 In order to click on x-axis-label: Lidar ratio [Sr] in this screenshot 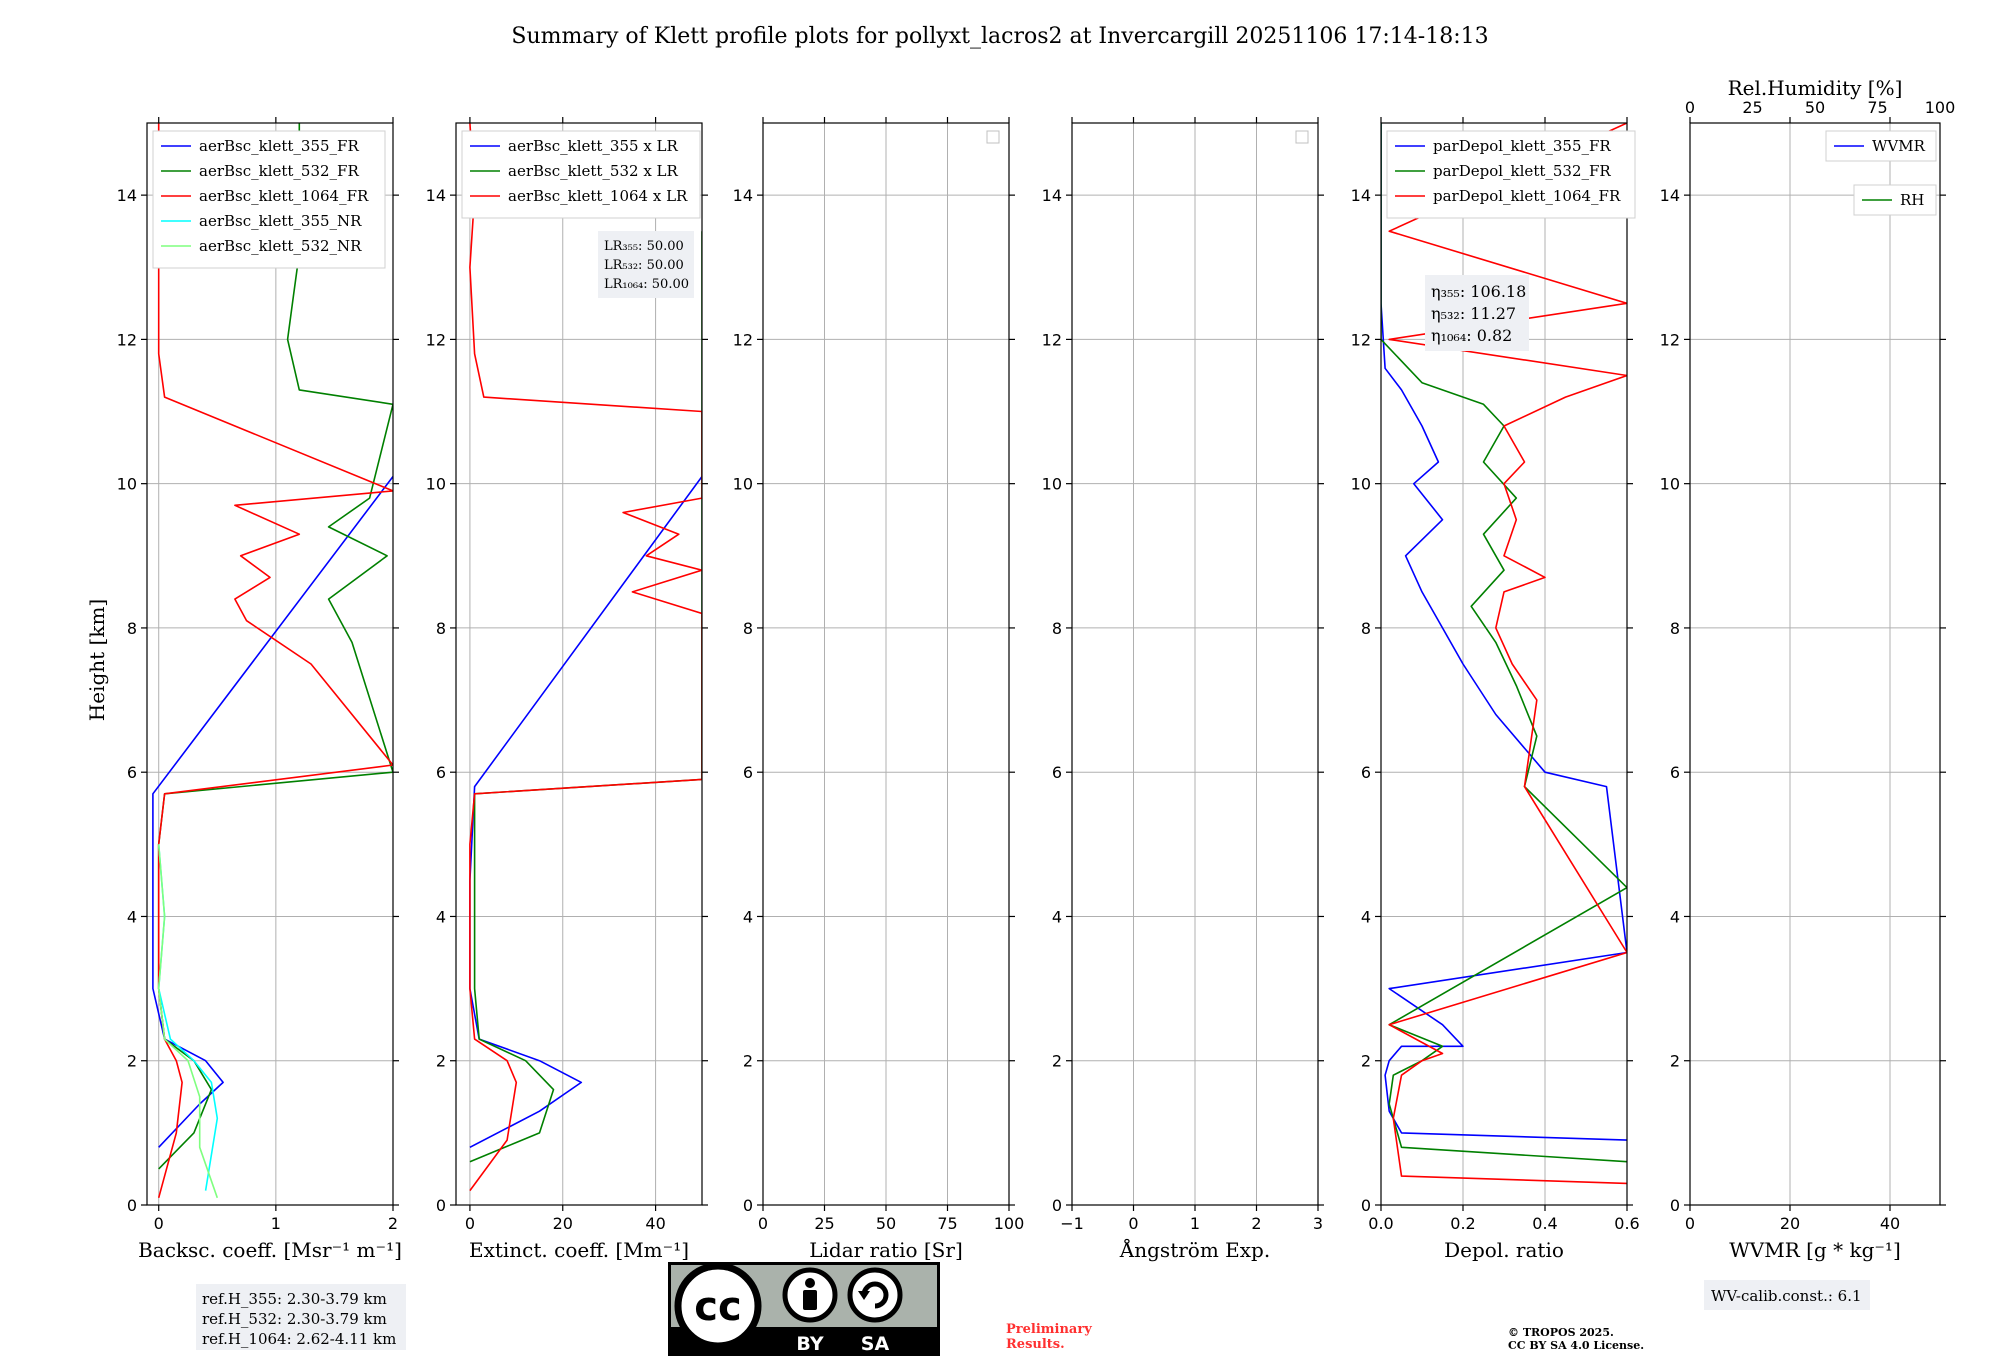, I will do `click(886, 1250)`.